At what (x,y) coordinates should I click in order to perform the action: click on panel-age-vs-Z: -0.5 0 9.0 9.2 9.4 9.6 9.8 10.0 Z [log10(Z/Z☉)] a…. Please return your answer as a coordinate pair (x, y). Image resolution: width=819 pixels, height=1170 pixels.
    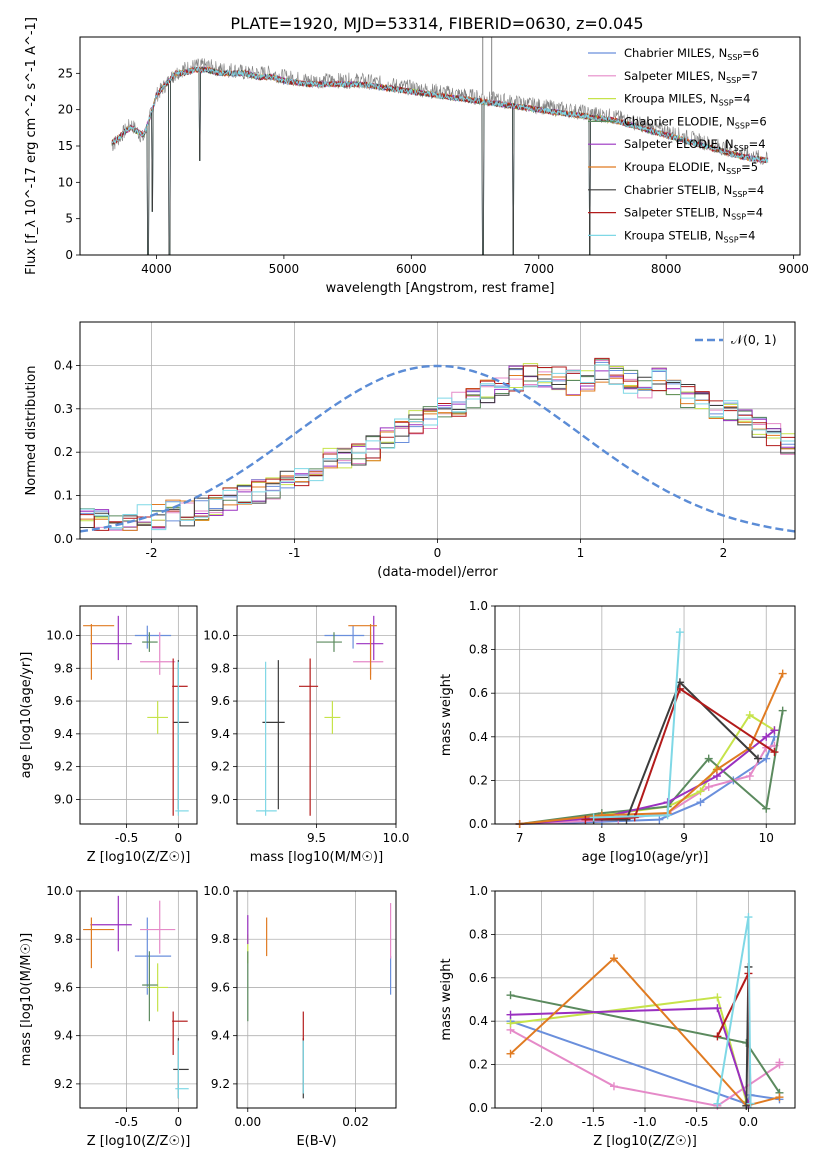
    Looking at the image, I should click on (108, 735).